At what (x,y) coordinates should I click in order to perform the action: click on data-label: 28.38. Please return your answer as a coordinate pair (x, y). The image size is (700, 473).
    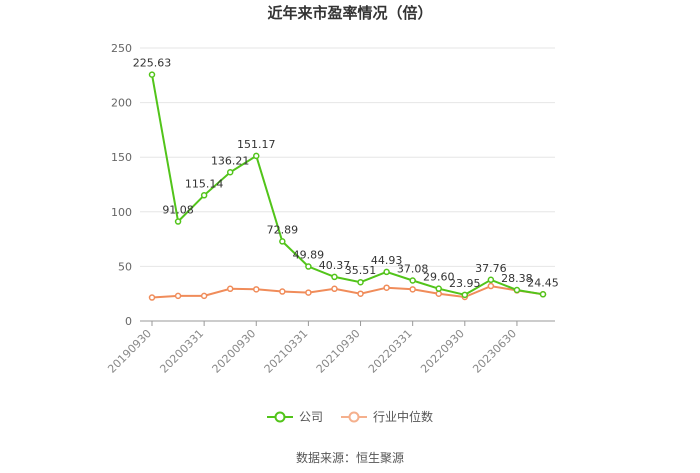
    Looking at the image, I should click on (517, 278).